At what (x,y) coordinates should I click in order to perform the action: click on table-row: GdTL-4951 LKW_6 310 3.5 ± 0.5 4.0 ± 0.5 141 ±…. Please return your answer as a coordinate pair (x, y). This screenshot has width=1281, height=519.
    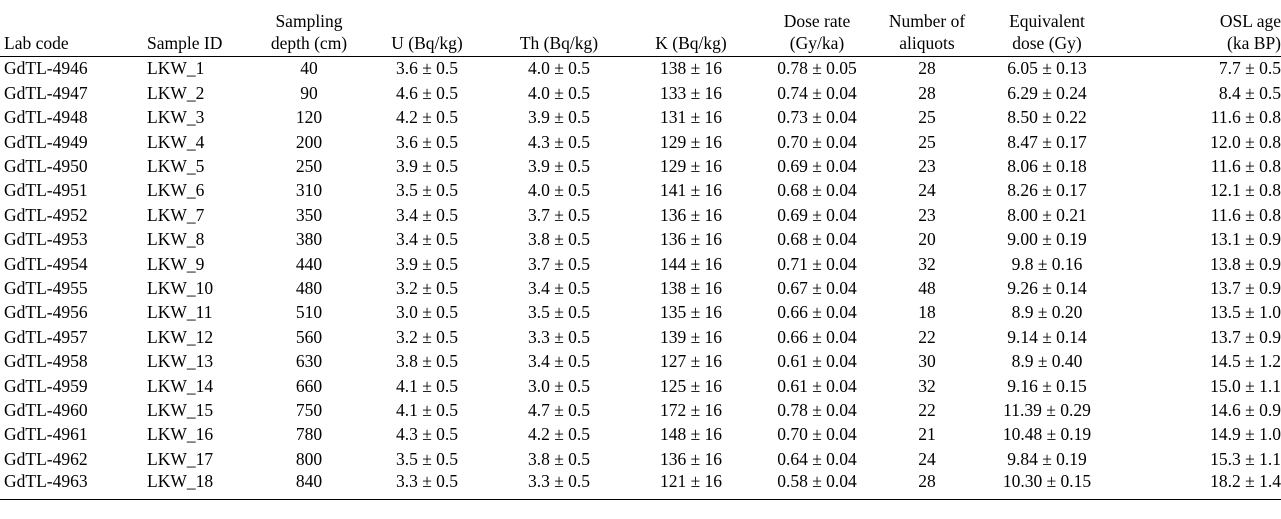
    Looking at the image, I should click on (640, 191).